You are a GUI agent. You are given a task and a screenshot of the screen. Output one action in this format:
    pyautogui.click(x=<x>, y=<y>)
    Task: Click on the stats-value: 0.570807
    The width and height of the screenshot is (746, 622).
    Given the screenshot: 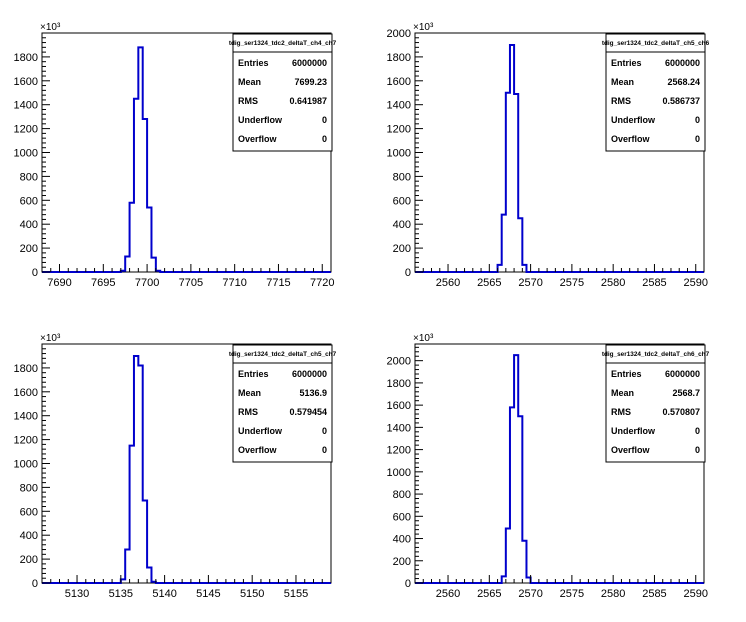 What is the action you would take?
    pyautogui.click(x=681, y=412)
    